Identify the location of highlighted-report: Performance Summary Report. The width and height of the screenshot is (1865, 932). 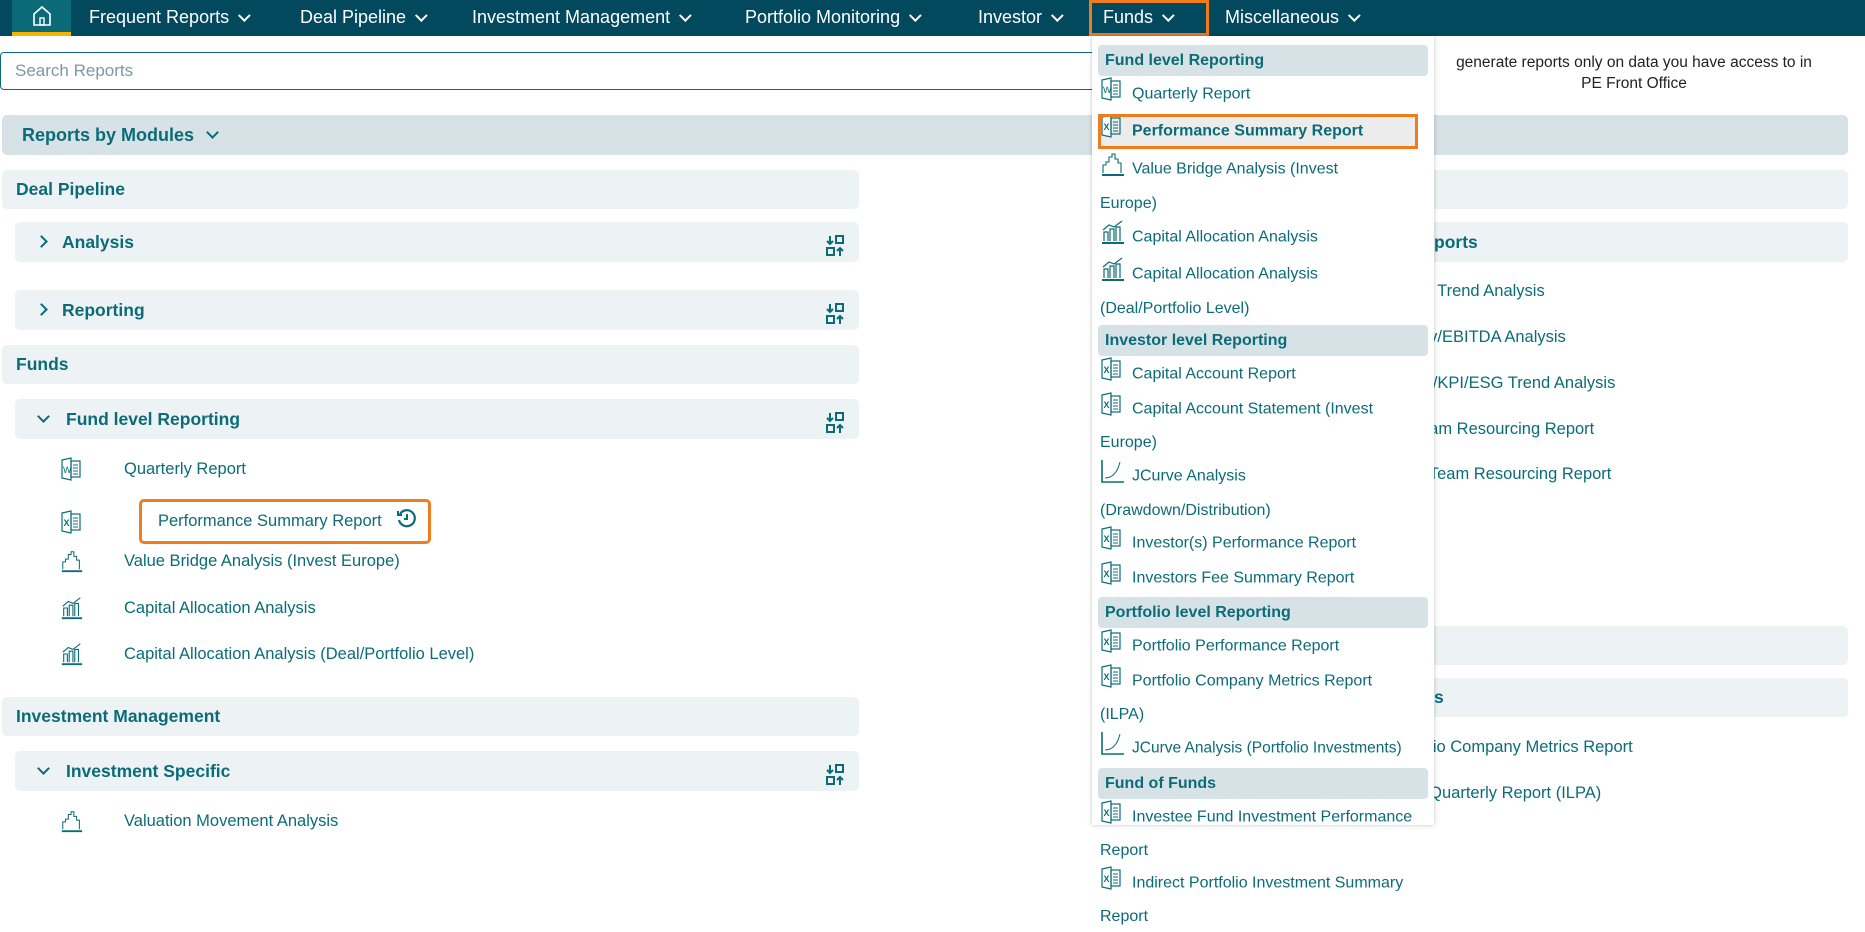
(285, 521).